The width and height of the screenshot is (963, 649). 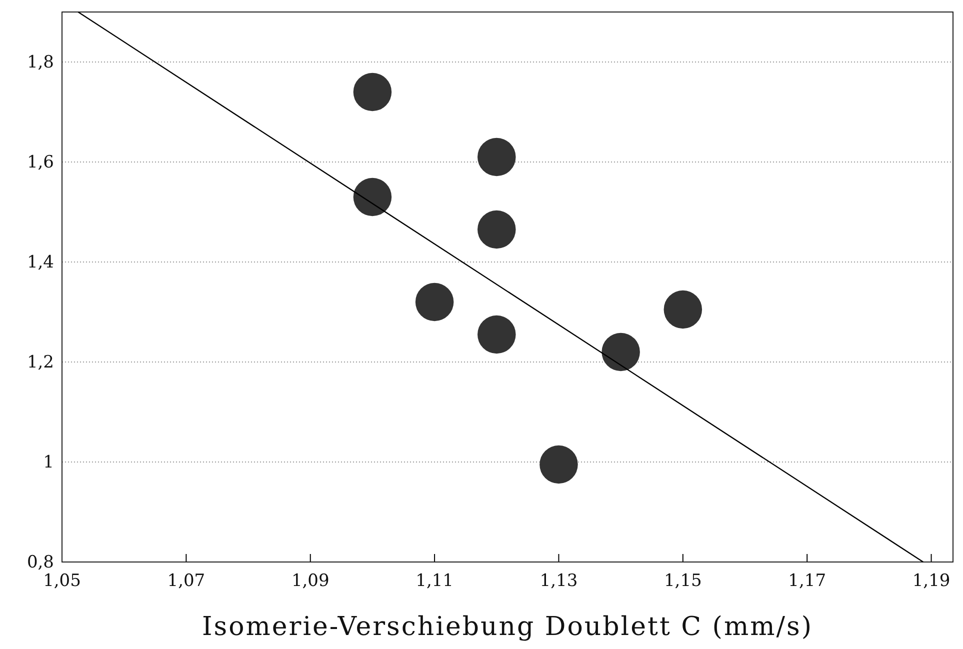 What do you see at coordinates (62, 581) in the screenshot?
I see `x-tick-label: 1,05` at bounding box center [62, 581].